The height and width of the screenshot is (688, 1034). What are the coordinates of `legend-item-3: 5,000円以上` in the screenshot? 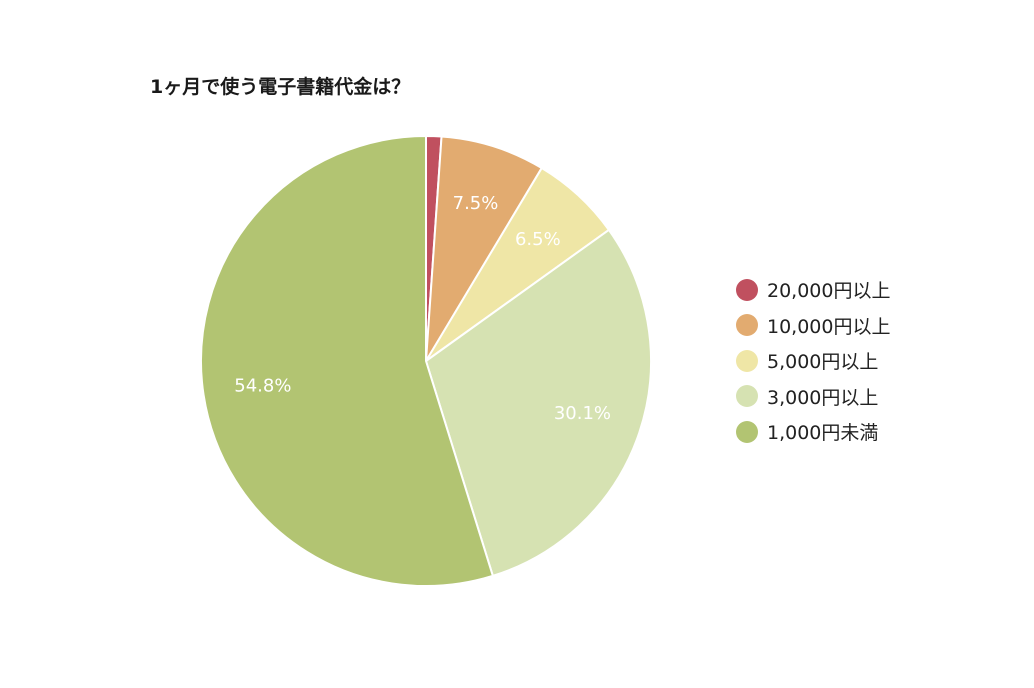 It's located at (813, 361).